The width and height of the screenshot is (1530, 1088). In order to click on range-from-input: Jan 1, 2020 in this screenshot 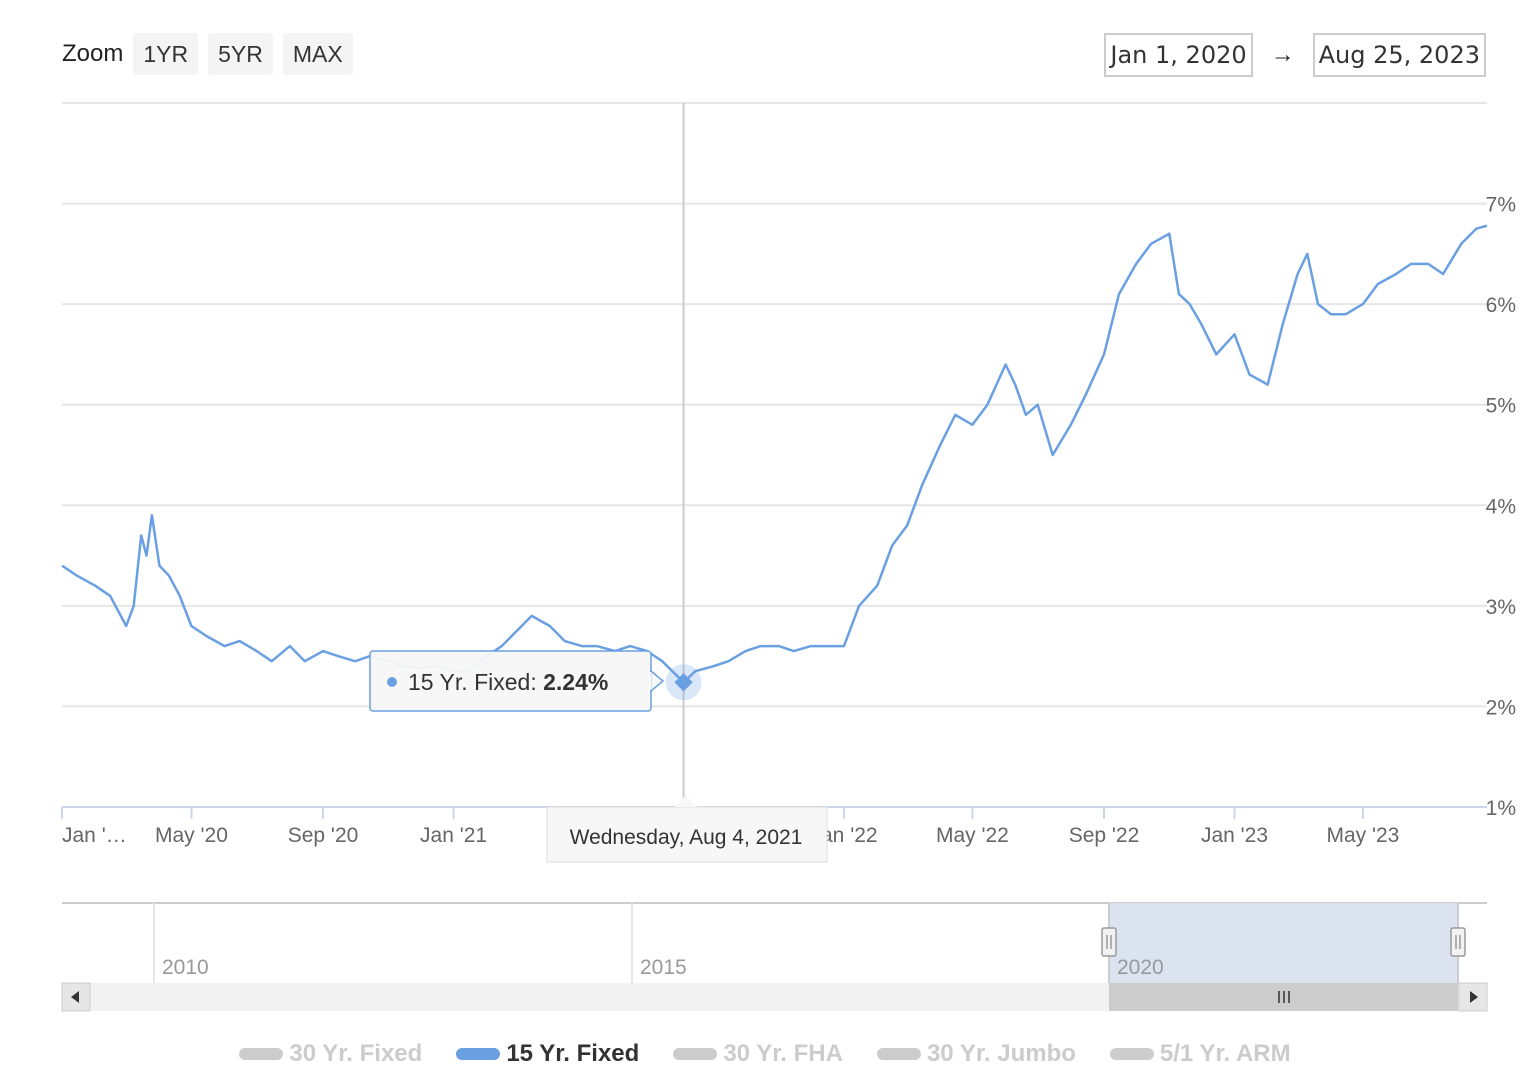, I will do `click(1178, 55)`.